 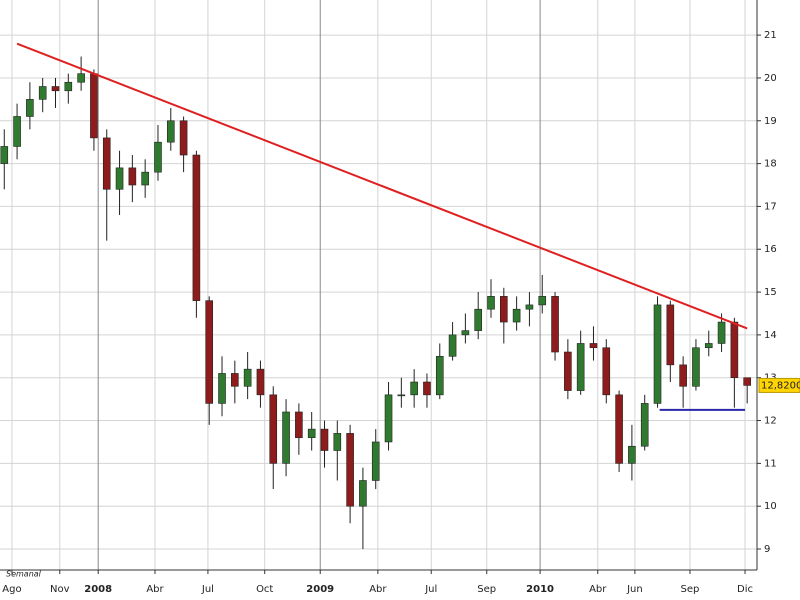 I want to click on y-tick-label: 12, so click(x=770, y=421).